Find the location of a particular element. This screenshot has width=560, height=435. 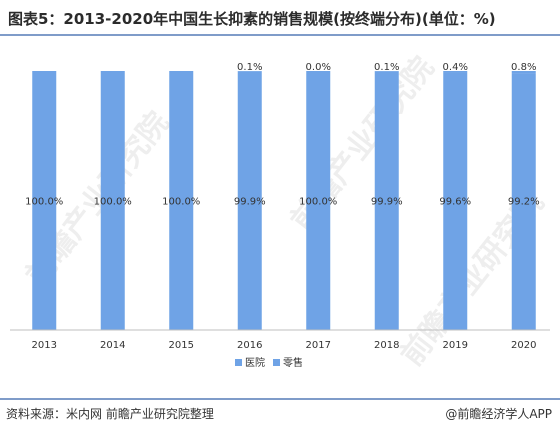

bar-retail-2019 is located at coordinates (455, 72).